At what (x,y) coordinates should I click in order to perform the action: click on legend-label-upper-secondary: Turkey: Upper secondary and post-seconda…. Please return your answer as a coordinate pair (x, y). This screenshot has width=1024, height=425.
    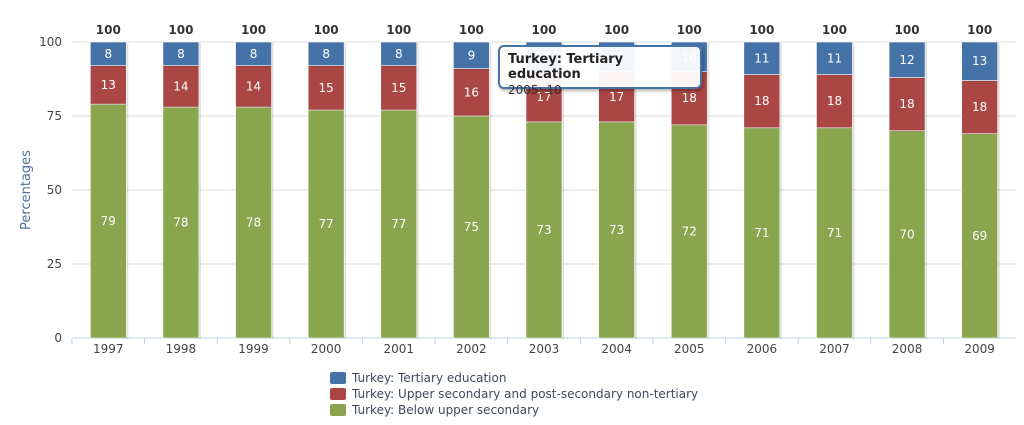
    Looking at the image, I should click on (525, 394).